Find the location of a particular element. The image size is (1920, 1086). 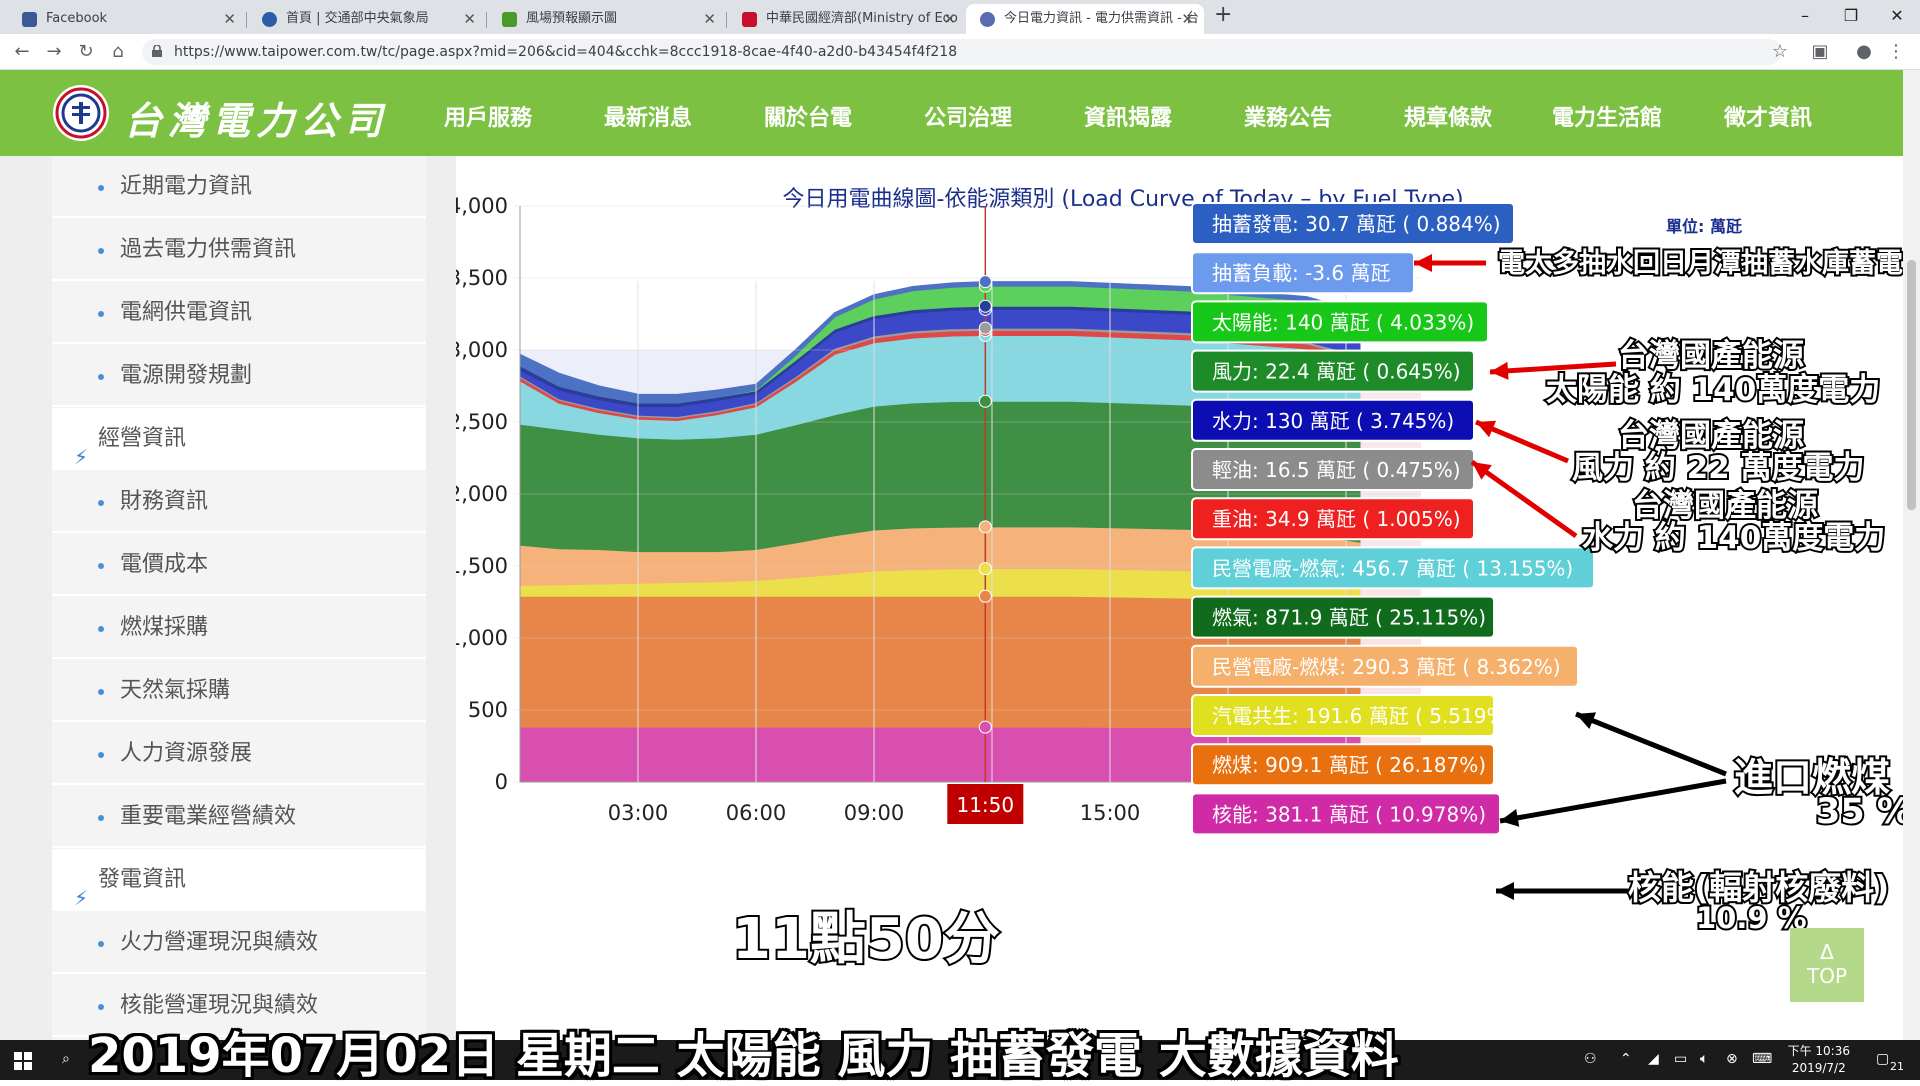

sidebar-item-nuclear: 核能營運現況與績效 is located at coordinates (239, 1006).